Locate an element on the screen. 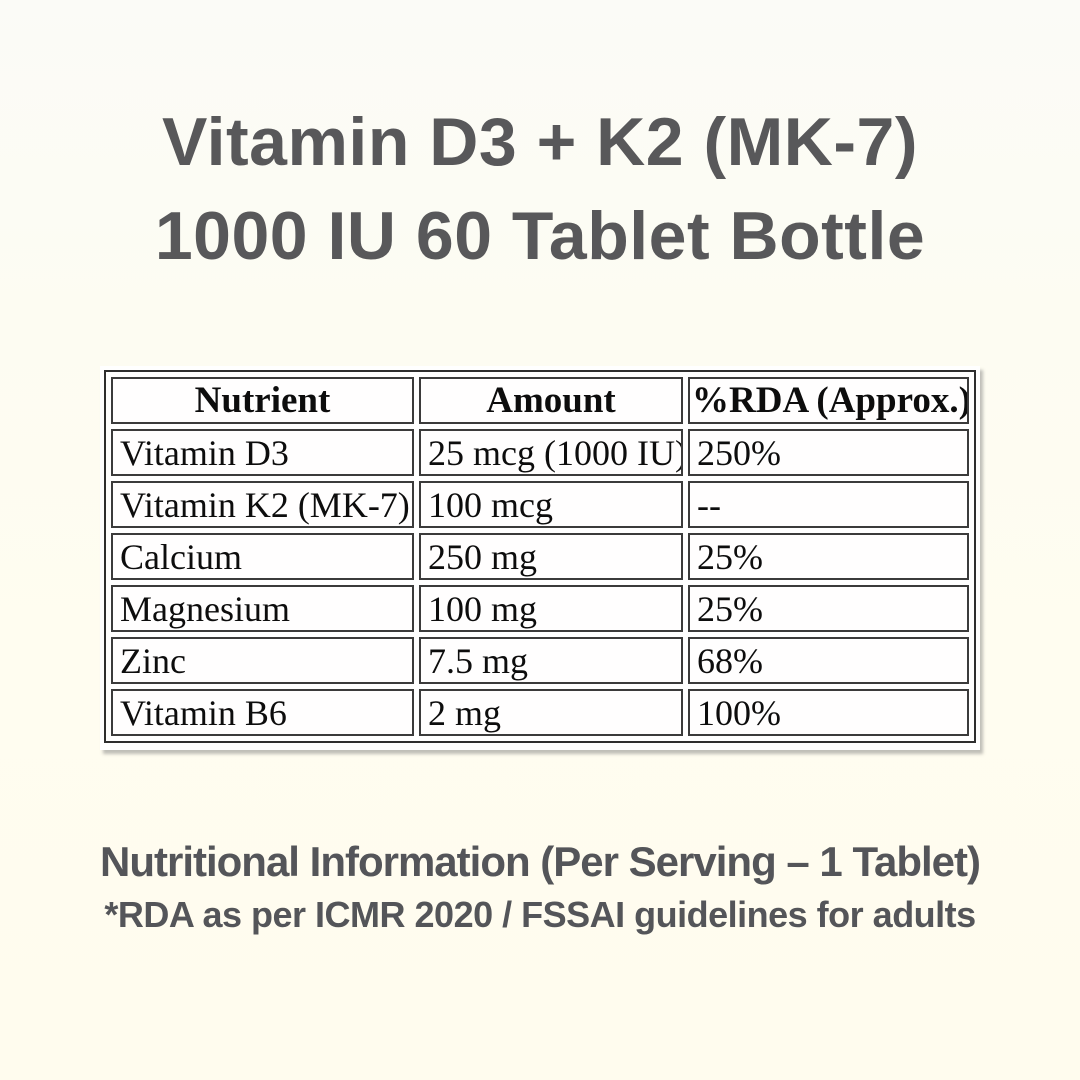 Image resolution: width=1080 pixels, height=1080 pixels. table-cell: Magnesium is located at coordinates (262, 608).